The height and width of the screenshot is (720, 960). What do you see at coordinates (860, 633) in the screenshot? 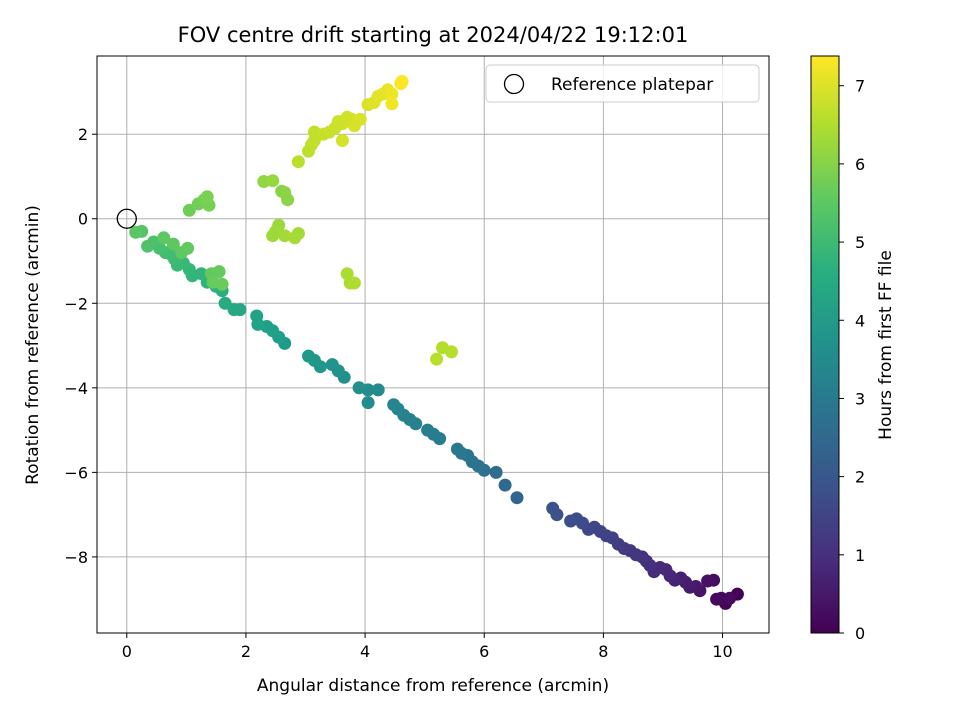
I see `colorbar-tick-label: 0` at bounding box center [860, 633].